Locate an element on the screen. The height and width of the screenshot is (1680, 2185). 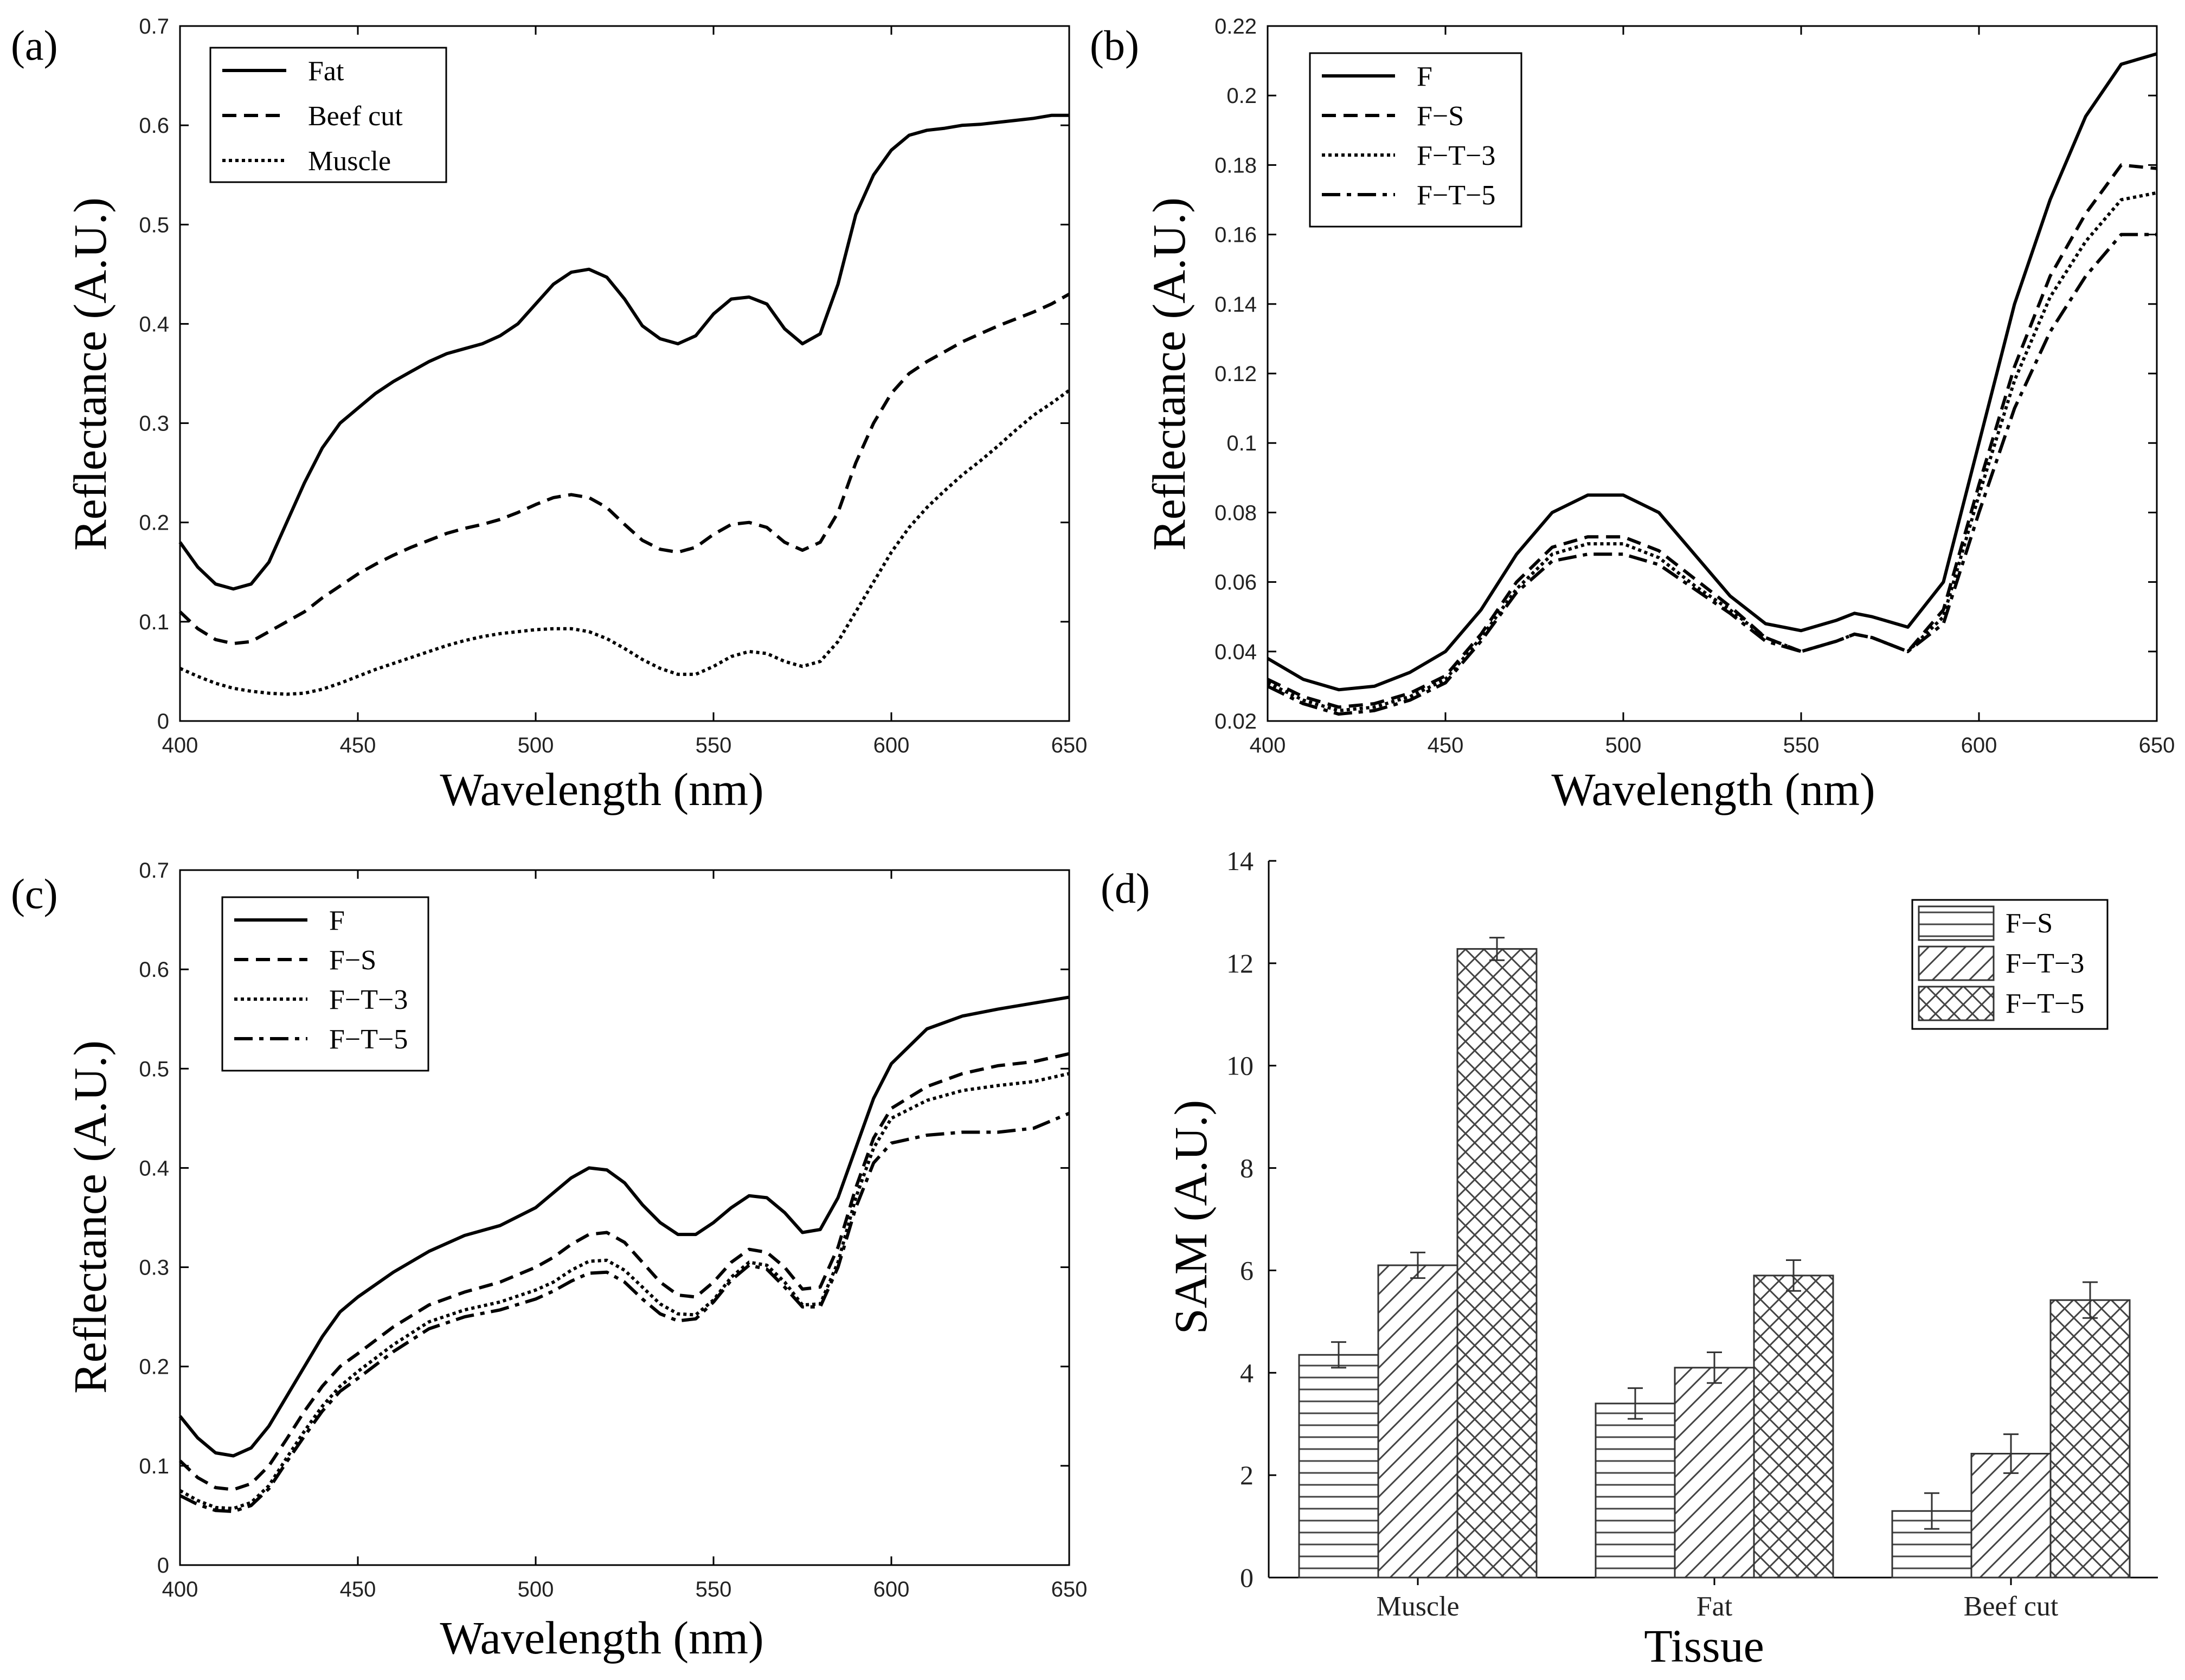
y-axis-title-d: SAM (A.U.) is located at coordinates (1191, 1217).